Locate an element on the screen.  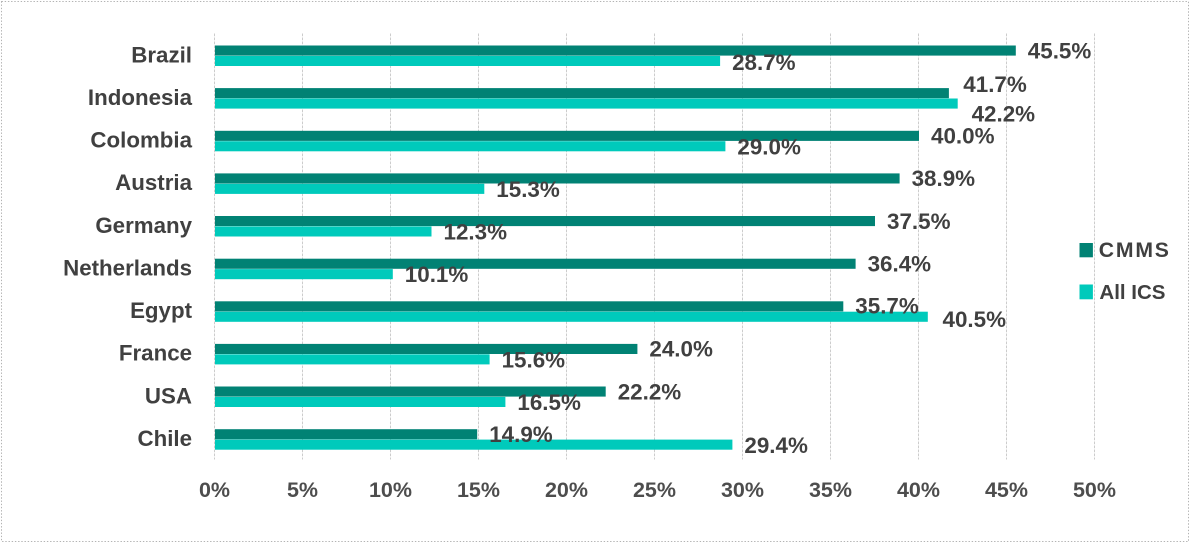
svg-text: 15.6% is located at coordinates (534, 360).